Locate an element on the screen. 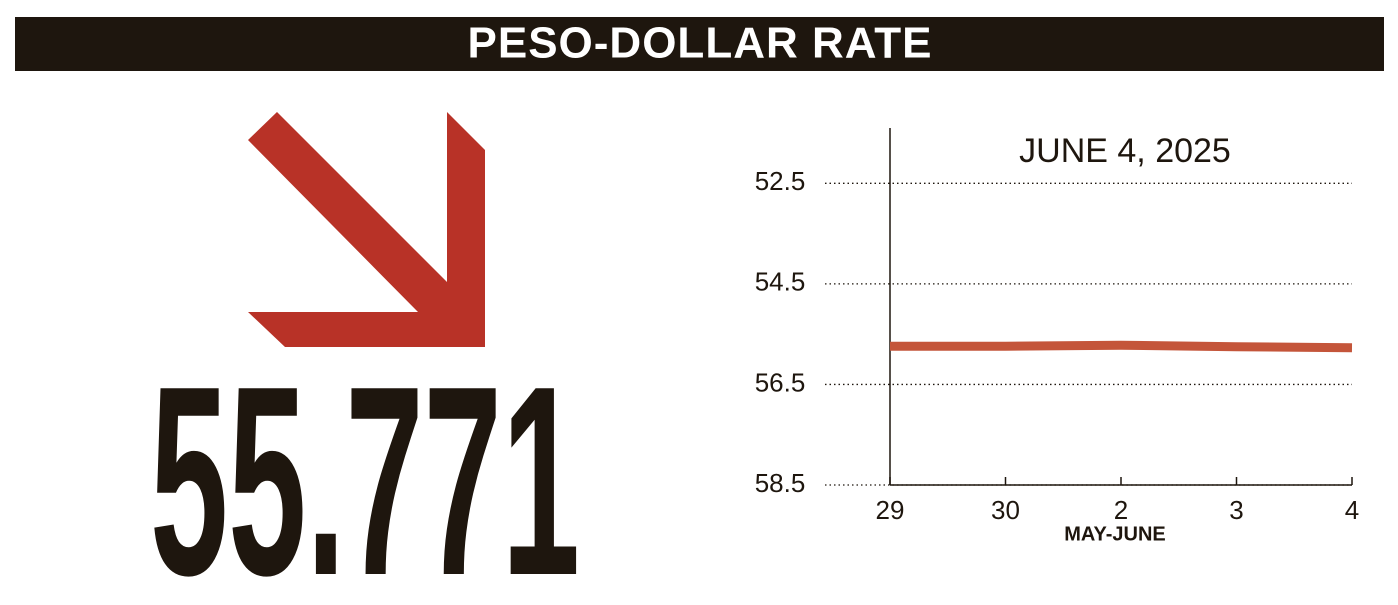 The width and height of the screenshot is (1398, 605). title: PESO-DOLLAR RATE is located at coordinates (700, 43).